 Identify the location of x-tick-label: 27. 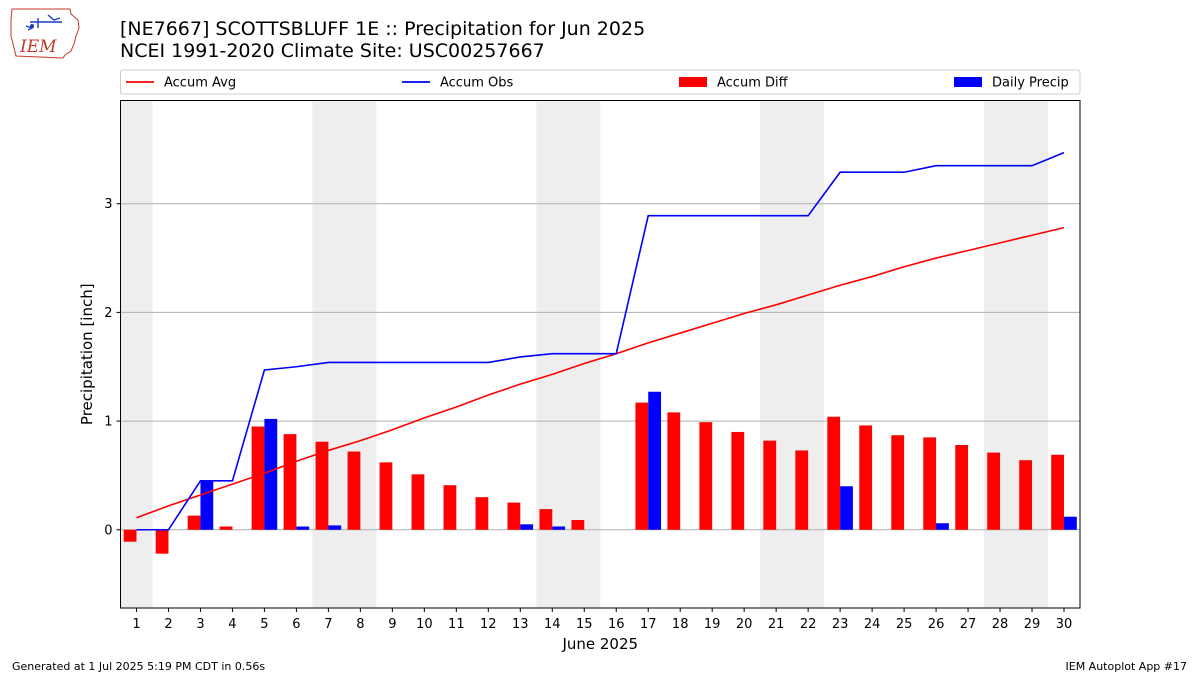
(968, 624).